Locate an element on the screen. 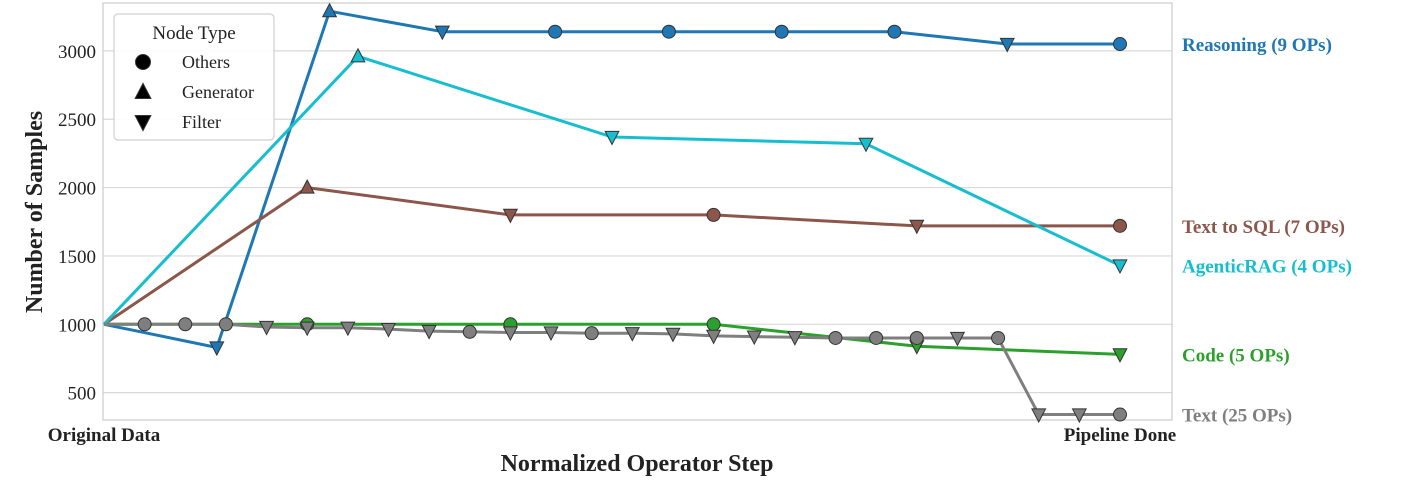 This screenshot has height=493, width=1410. series-label-agenticrag-4-ops: AgenticRAG (4 OPs) is located at coordinates (1267, 267).